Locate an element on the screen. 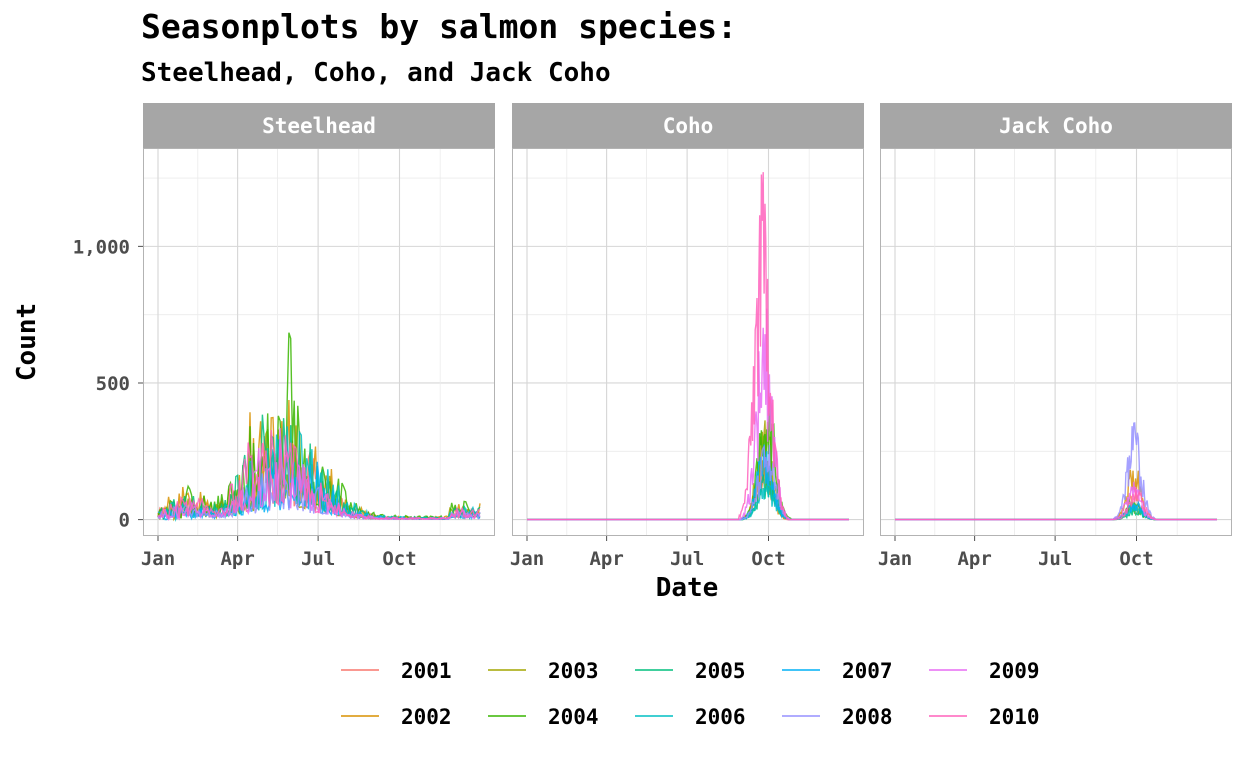 This screenshot has height=768, width=1248. y-axis: 0 500 1,000 is located at coordinates (108, 384).